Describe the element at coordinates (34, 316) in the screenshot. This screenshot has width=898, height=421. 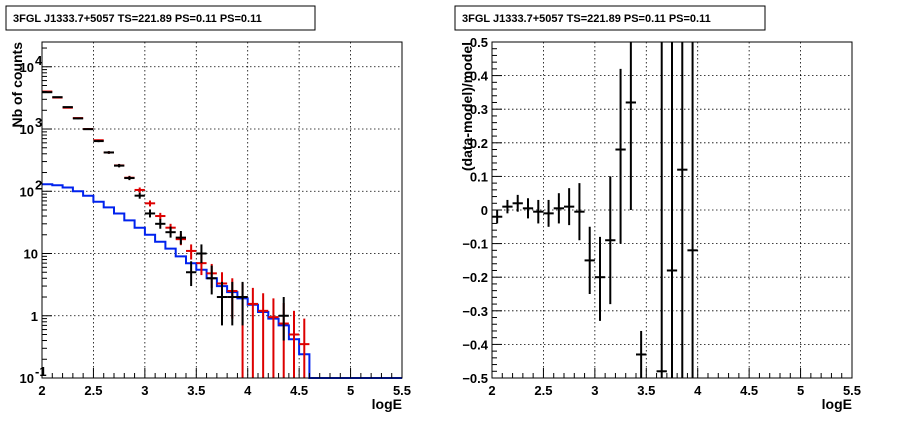
I see `y-tick-label: 1` at that location.